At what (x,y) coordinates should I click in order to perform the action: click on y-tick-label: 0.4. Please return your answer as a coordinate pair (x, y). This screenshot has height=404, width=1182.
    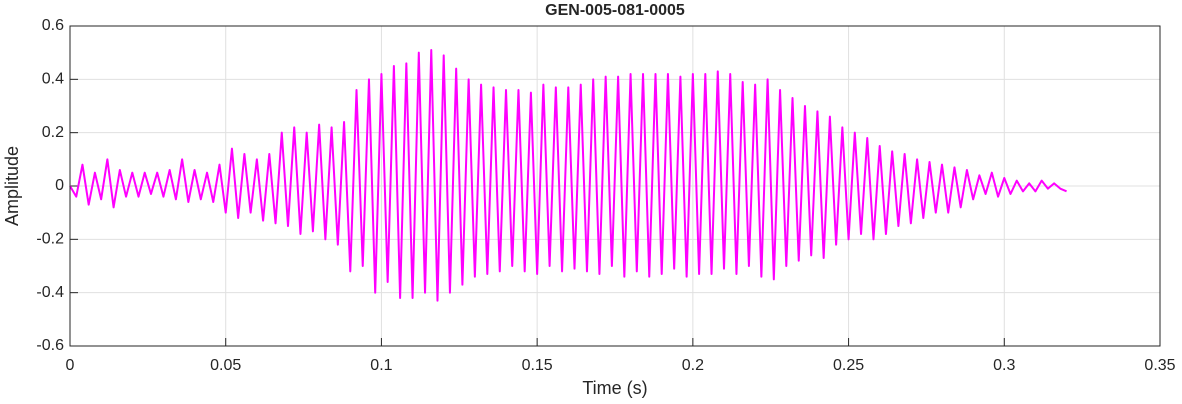
    Looking at the image, I should click on (53, 79).